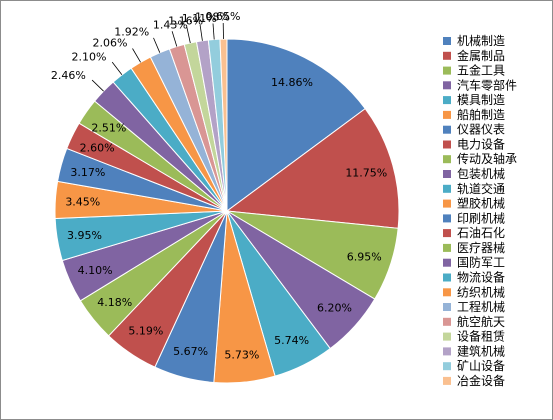 The width and height of the screenshot is (553, 420). What do you see at coordinates (481, 321) in the screenshot?
I see `legend-label: 航空航天` at bounding box center [481, 321].